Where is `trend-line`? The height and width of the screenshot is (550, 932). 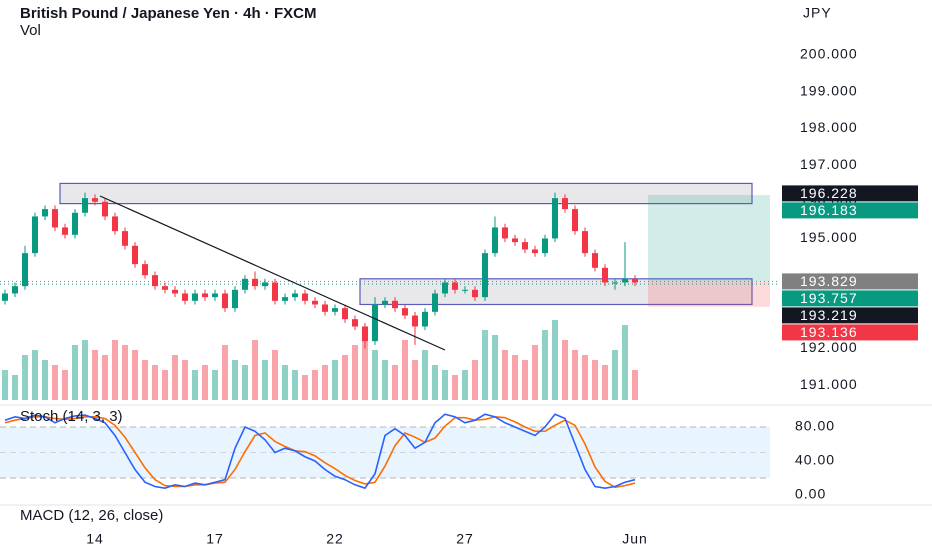 trend-line is located at coordinates (272, 273).